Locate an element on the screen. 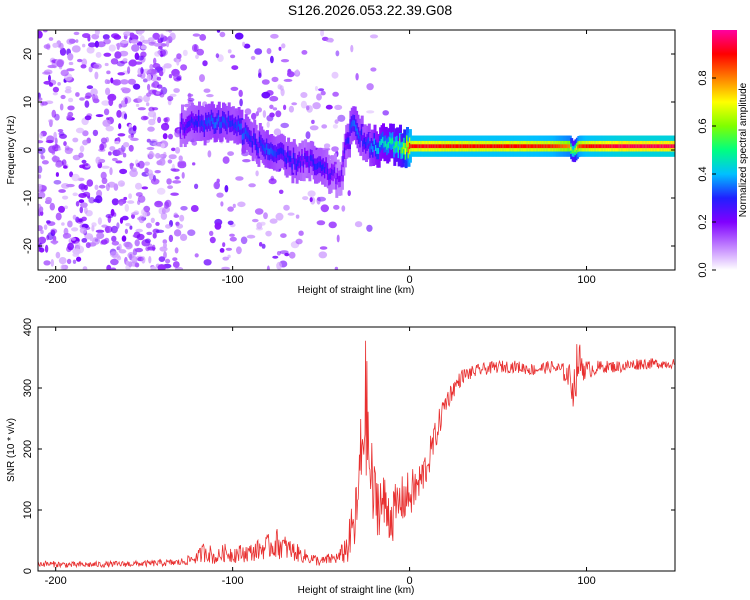 The width and height of the screenshot is (750, 600). snr-y-tick-label: 0 is located at coordinates (28, 571).